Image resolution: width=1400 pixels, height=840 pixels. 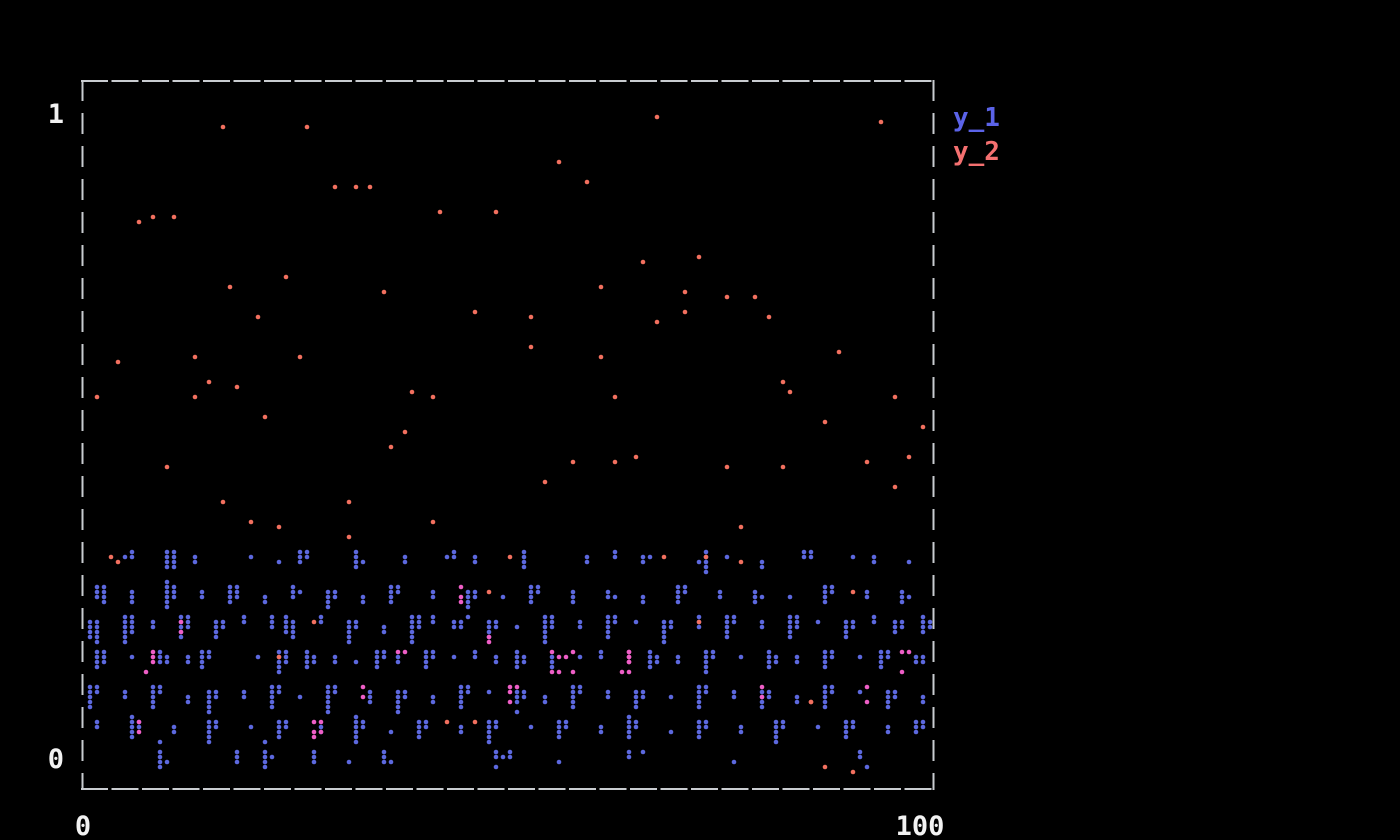 What do you see at coordinates (83, 825) in the screenshot?
I see `x-axis-tick-left: 0` at bounding box center [83, 825].